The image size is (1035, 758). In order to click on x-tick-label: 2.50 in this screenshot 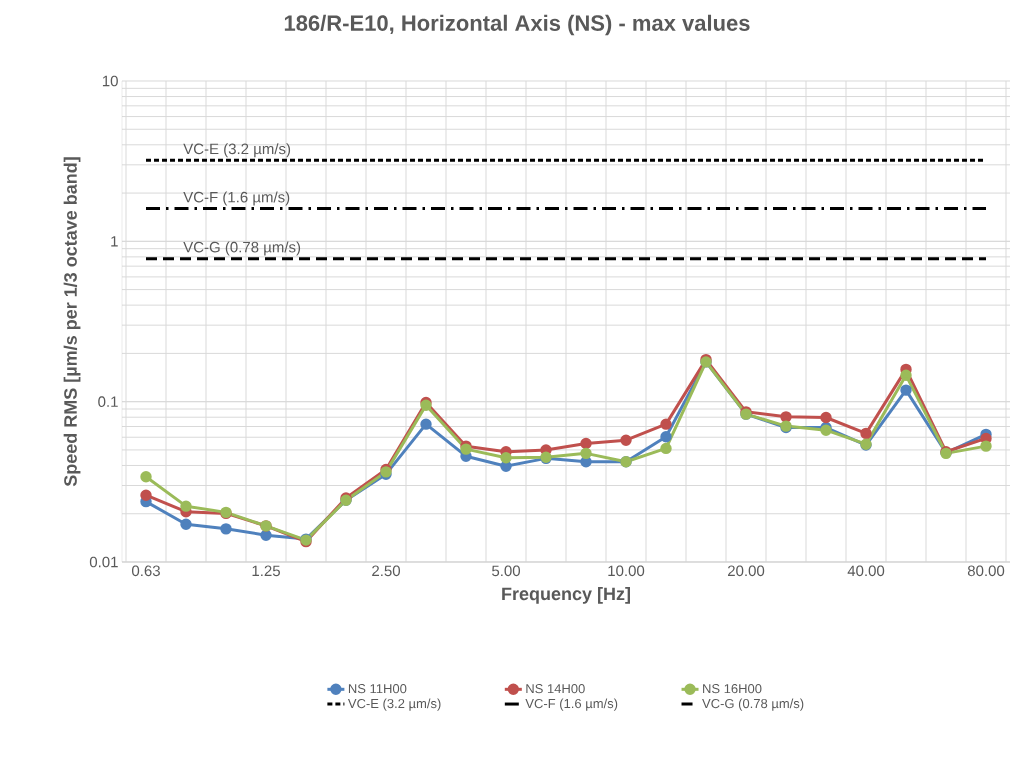, I will do `click(386, 571)`.